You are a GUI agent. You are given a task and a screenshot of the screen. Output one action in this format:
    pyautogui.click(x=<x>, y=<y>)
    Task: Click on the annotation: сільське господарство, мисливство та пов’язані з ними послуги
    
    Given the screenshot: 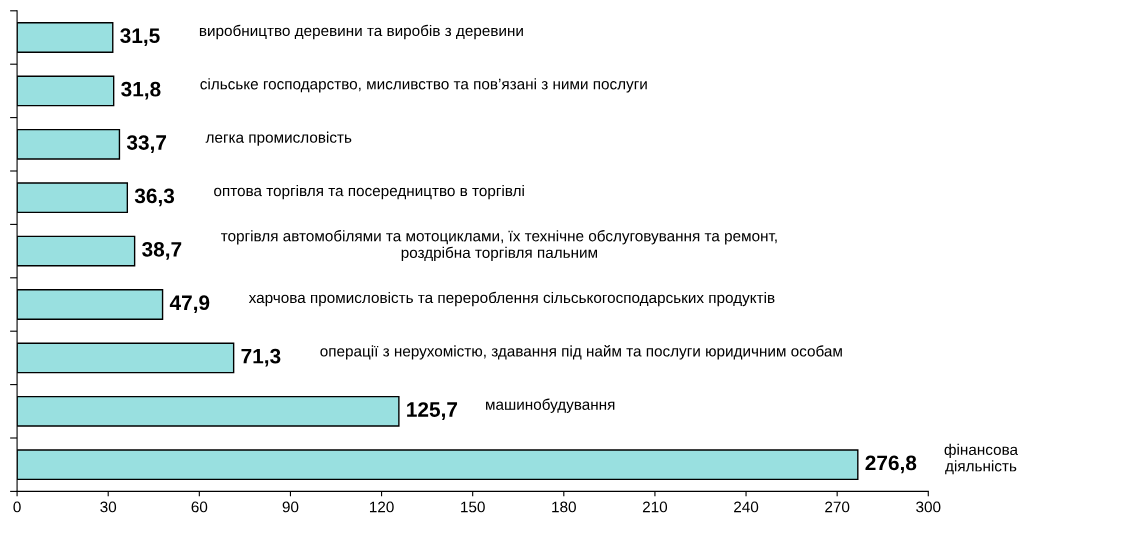 What is the action you would take?
    pyautogui.click(x=423, y=85)
    